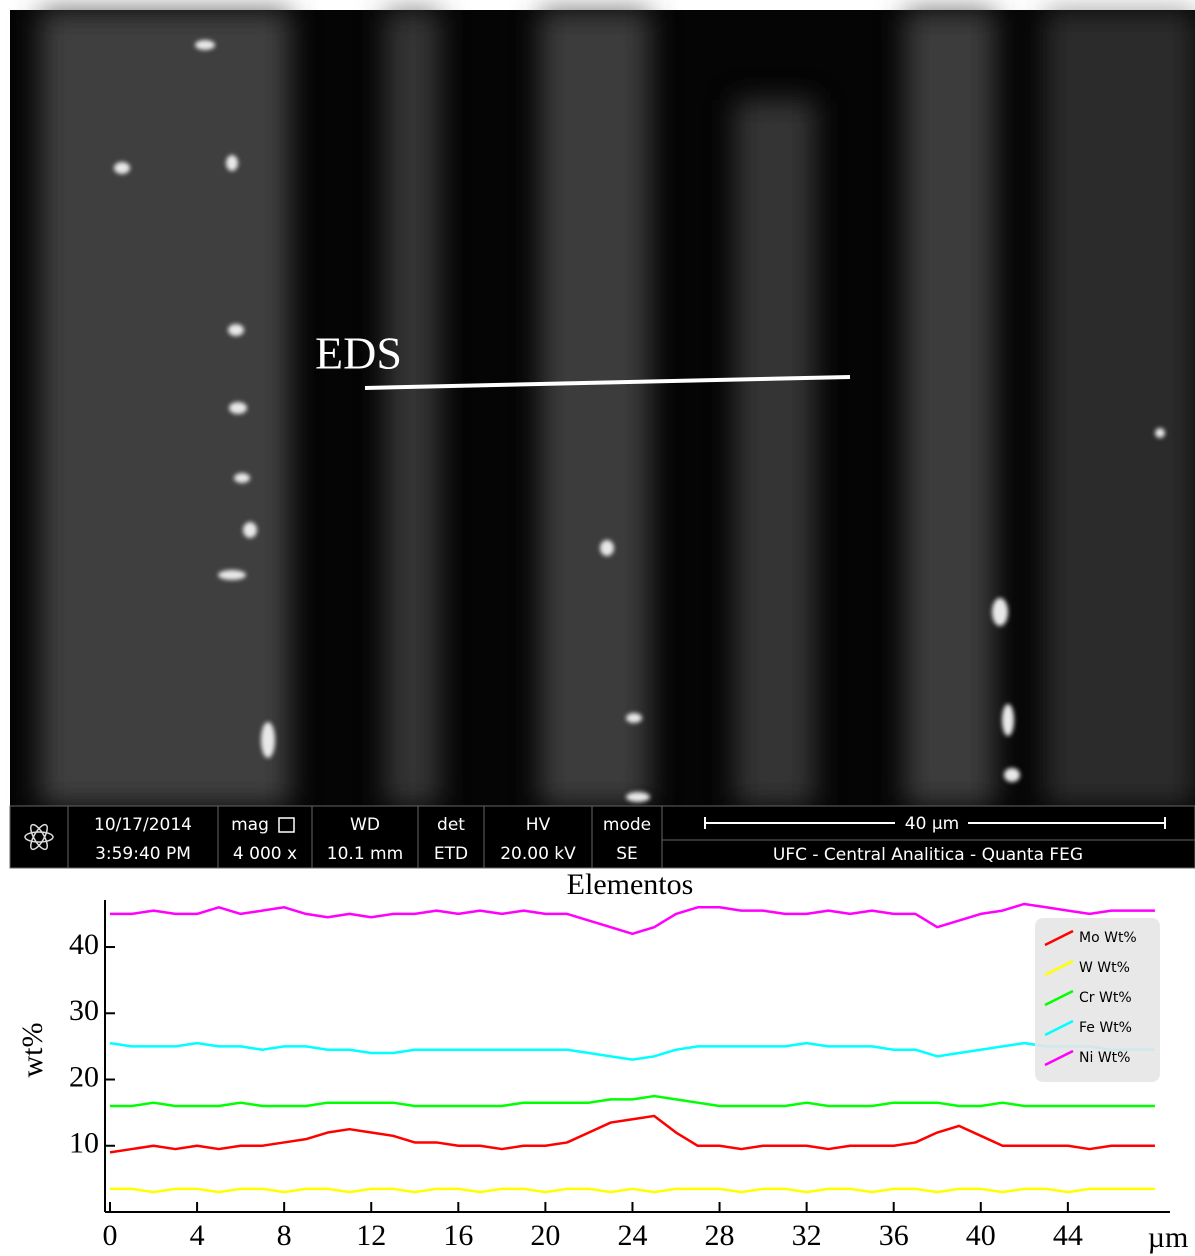  Describe the element at coordinates (981, 1235) in the screenshot. I see `x-tick-label: 40` at that location.